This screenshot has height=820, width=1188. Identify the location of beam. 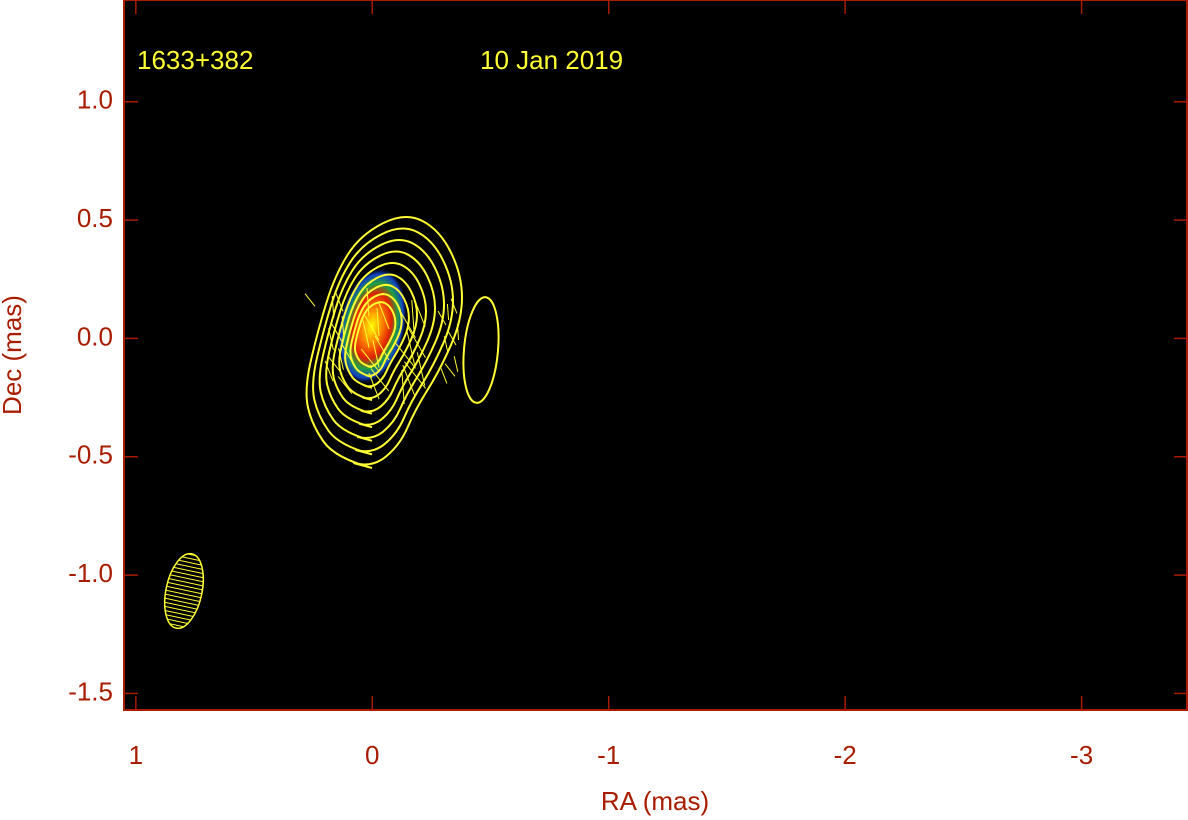
(184, 591).